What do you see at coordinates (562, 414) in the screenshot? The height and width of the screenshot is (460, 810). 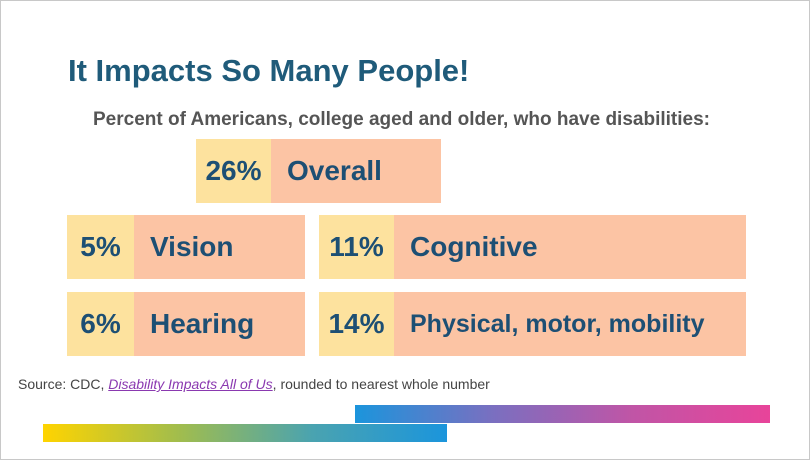 I see `decorative-bar-top` at bounding box center [562, 414].